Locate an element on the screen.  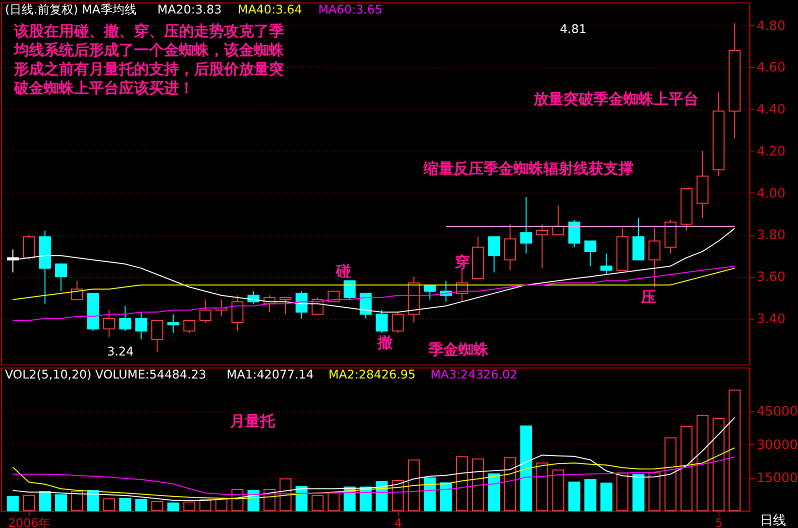
y-tick-label: 15000 is located at coordinates (777, 478).